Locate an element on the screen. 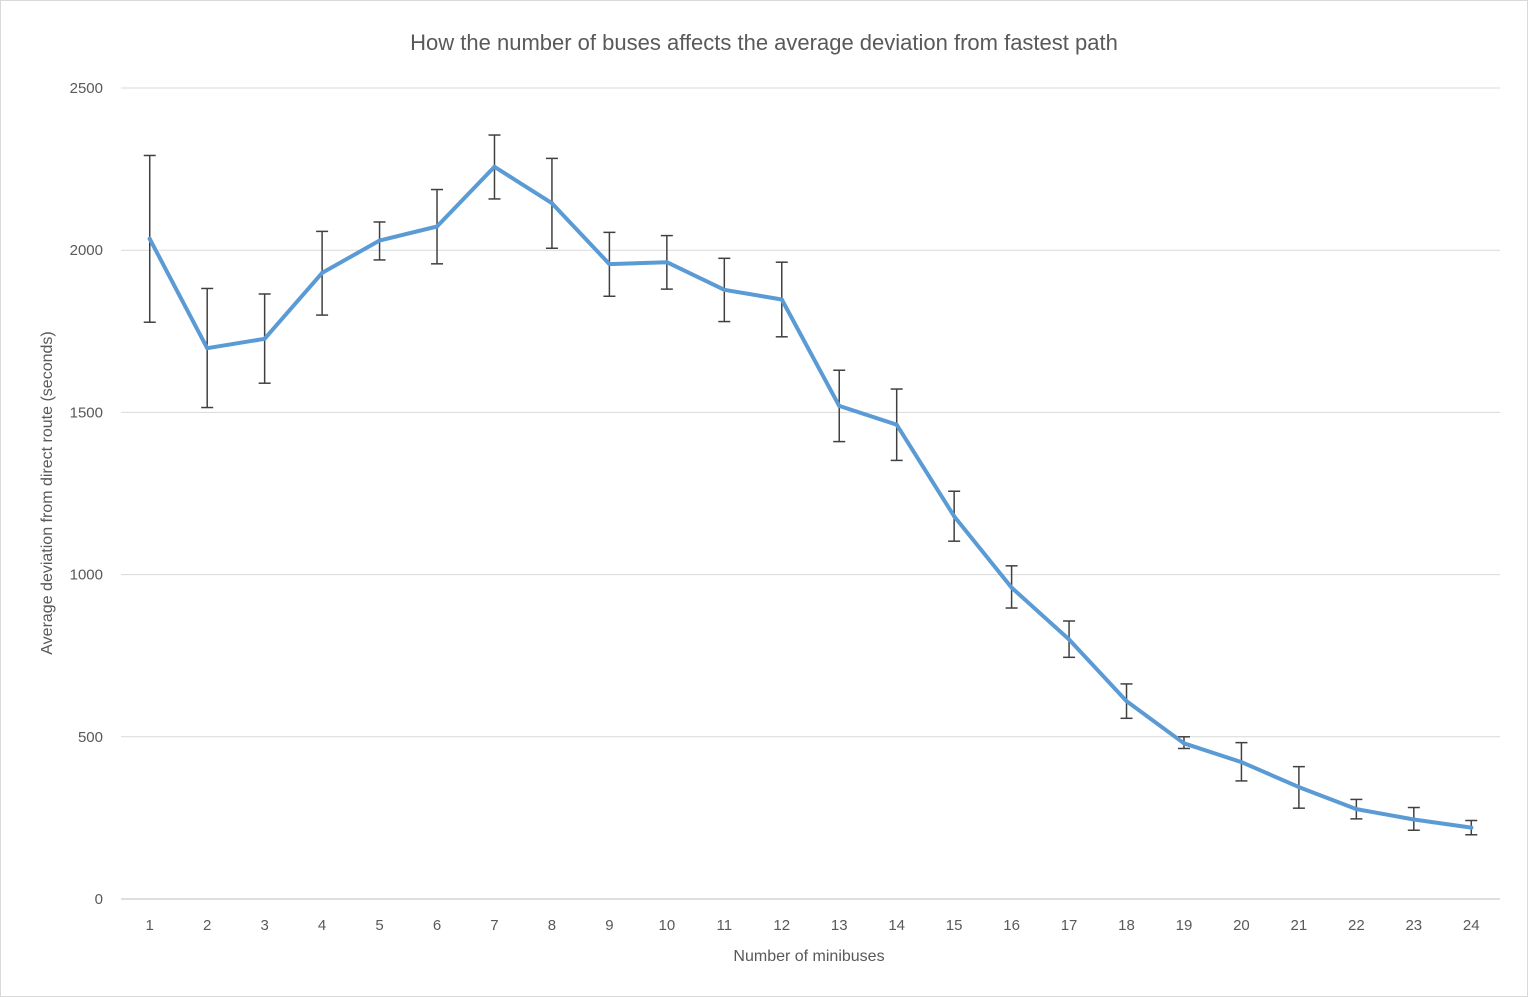 This screenshot has height=997, width=1528. x-tick-label: 11 is located at coordinates (725, 925).